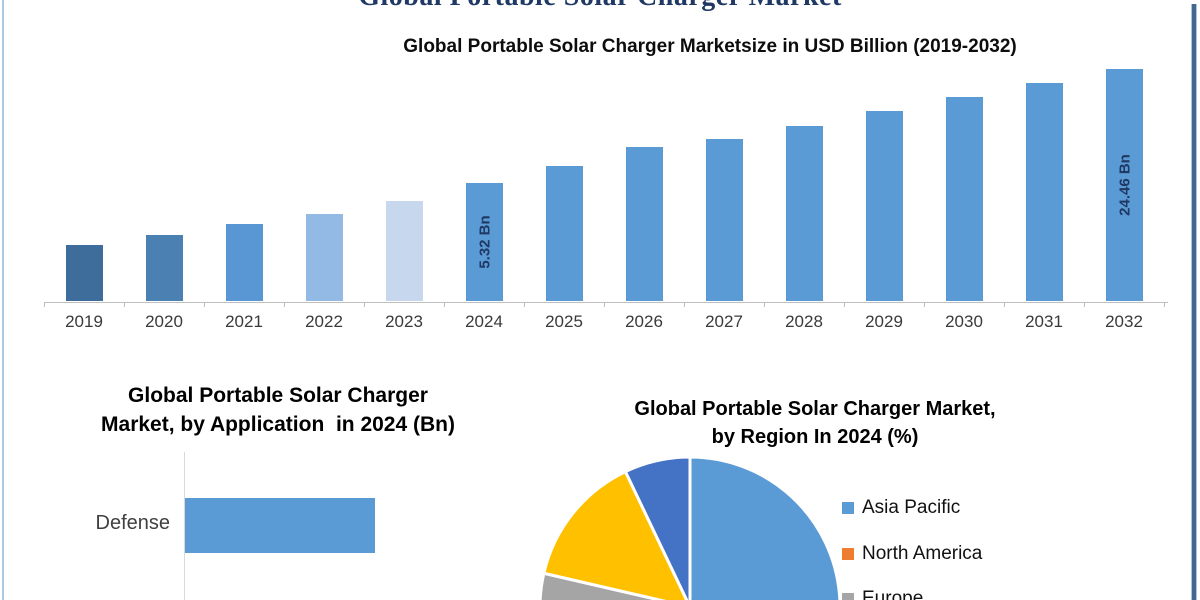  What do you see at coordinates (484, 321) in the screenshot?
I see `x-axis-label-2024: 2024` at bounding box center [484, 321].